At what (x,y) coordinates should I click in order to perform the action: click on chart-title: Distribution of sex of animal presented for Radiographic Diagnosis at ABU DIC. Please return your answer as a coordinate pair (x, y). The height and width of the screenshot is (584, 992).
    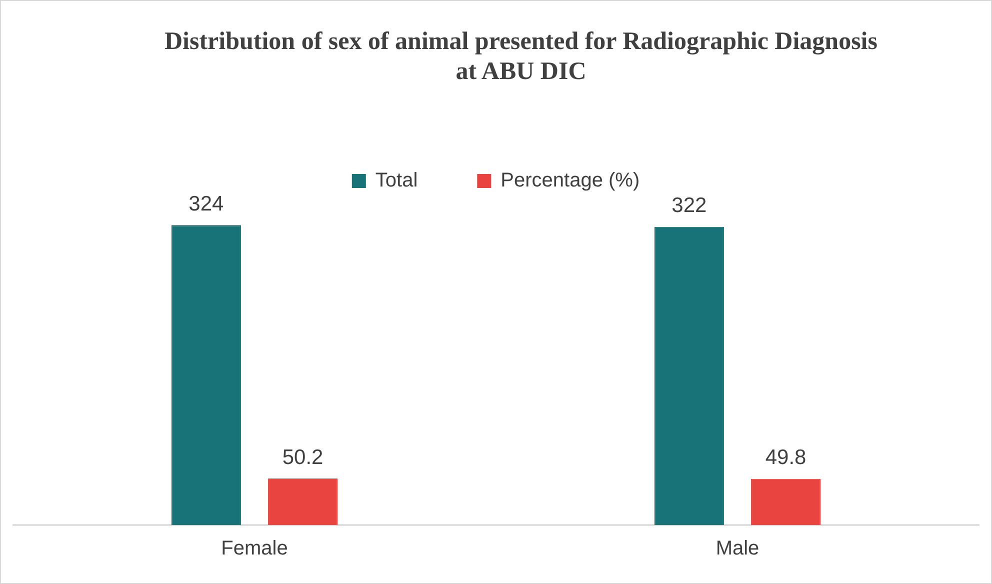
    Looking at the image, I should click on (520, 57).